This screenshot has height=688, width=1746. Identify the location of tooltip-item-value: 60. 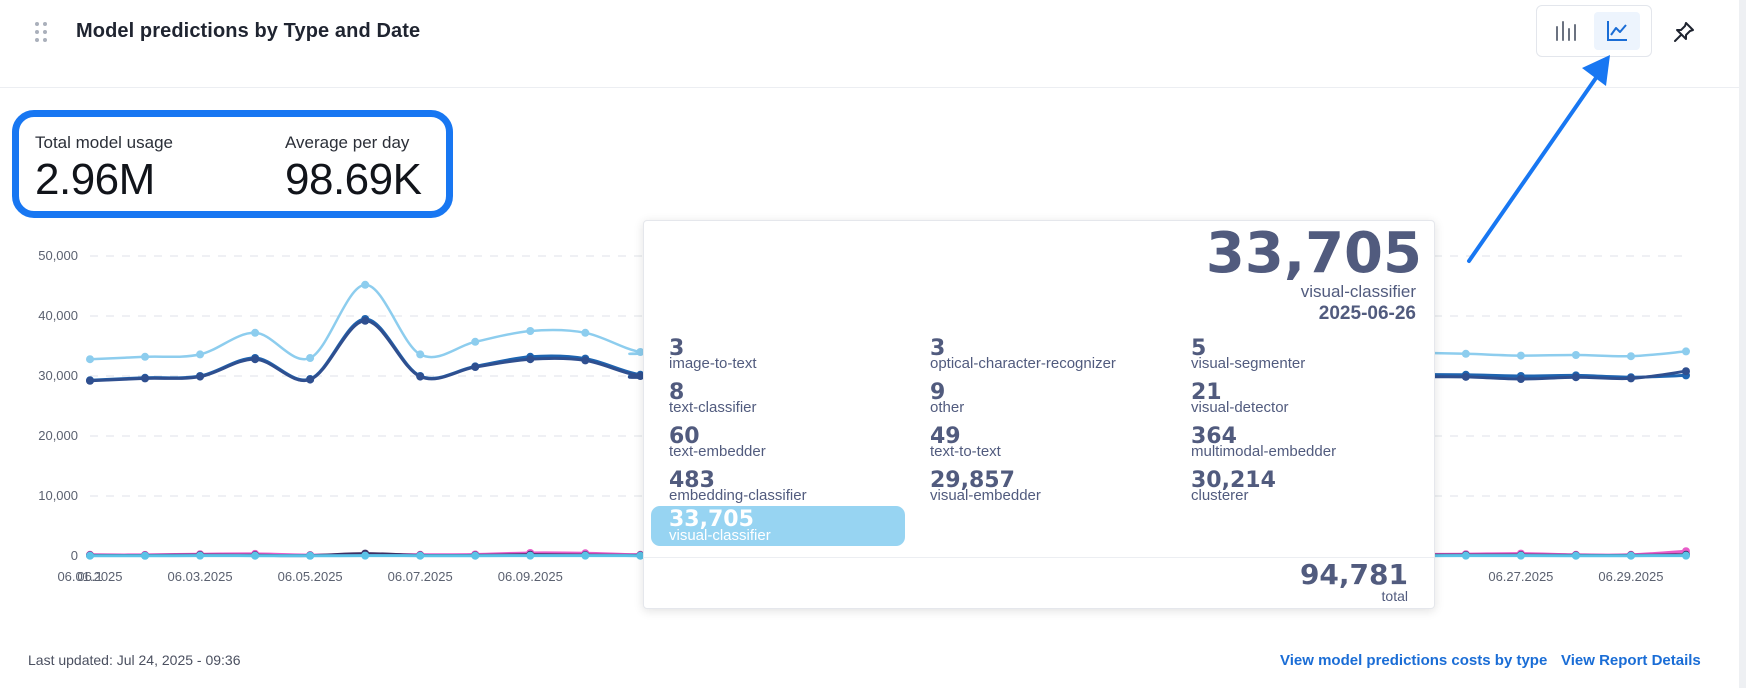
(684, 436).